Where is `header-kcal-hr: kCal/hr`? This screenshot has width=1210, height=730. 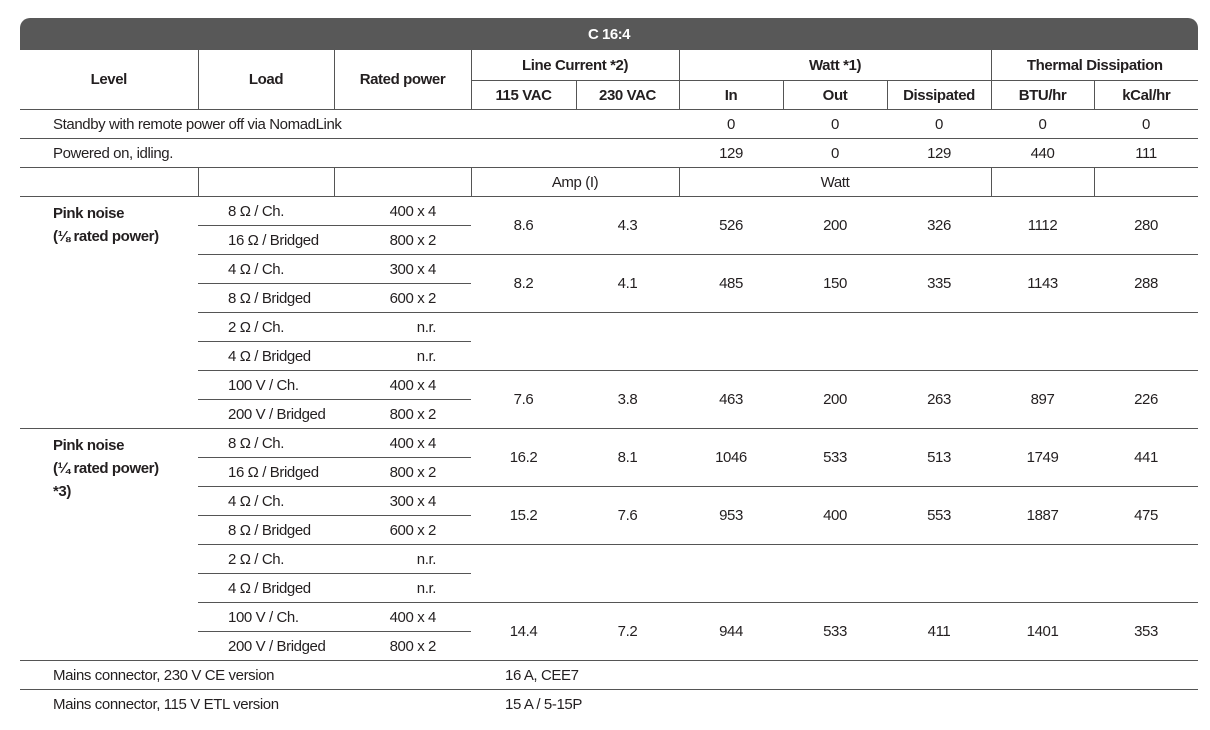 header-kcal-hr: kCal/hr is located at coordinates (1146, 95).